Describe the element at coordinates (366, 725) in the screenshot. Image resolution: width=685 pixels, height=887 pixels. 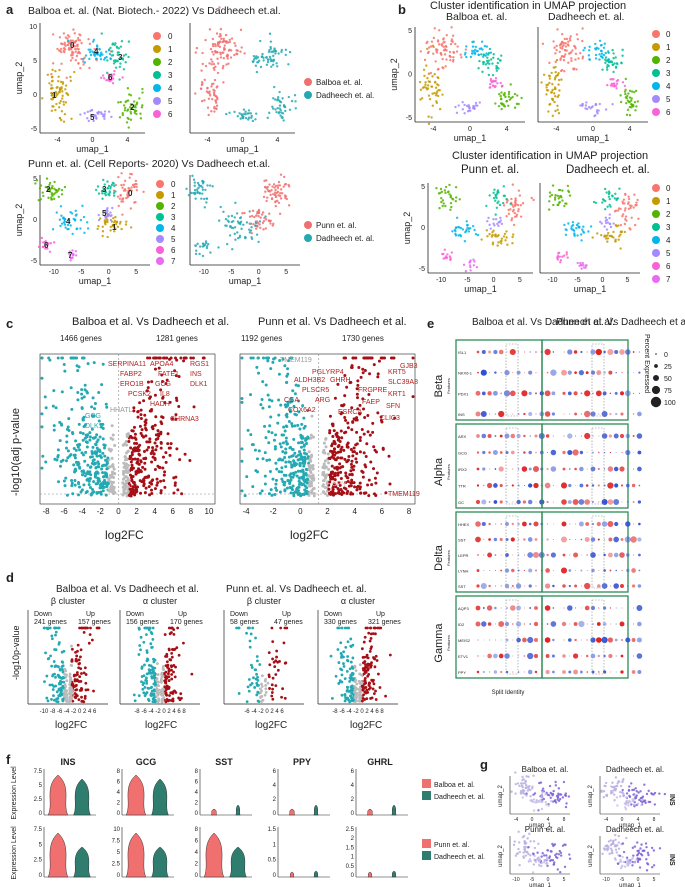
I see `panel-d-xlabel-4: log2FC` at that location.